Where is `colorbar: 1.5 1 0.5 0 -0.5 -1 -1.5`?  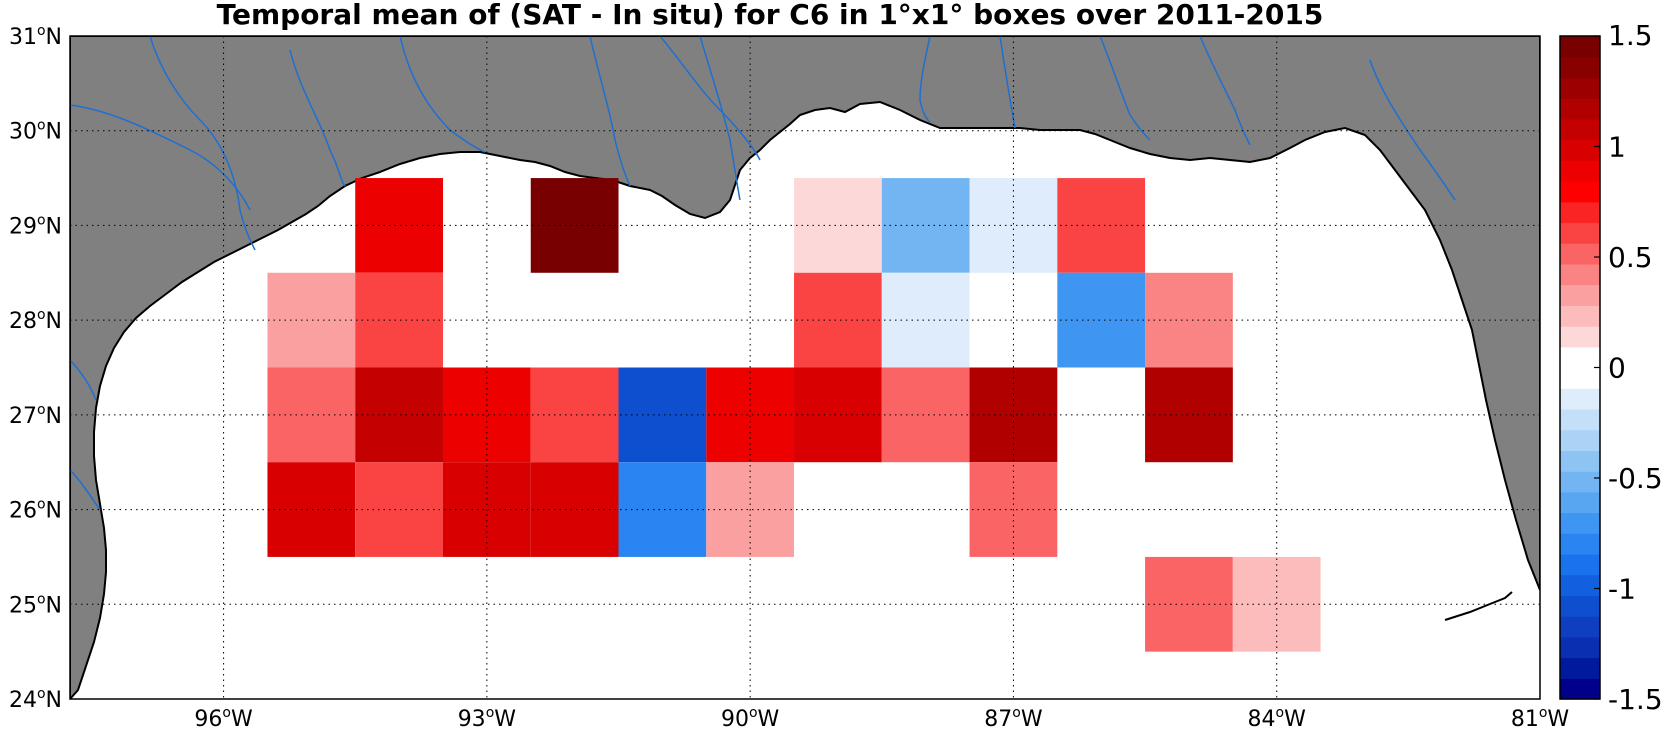 colorbar: 1.5 1 0.5 0 -0.5 -1 -1.5 is located at coordinates (1611, 367).